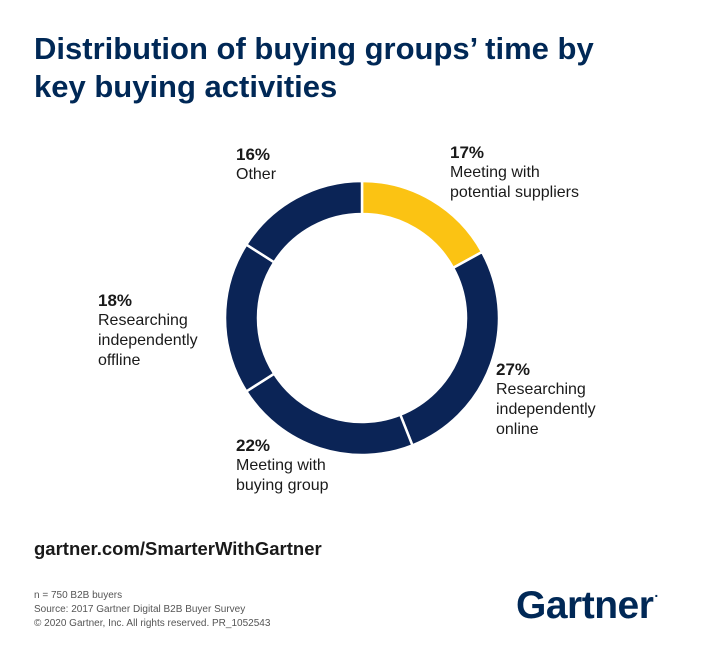 This screenshot has height=660, width=716. I want to click on slice-label-meeting-buying-group: 22% Meeting with buying group, so click(282, 466).